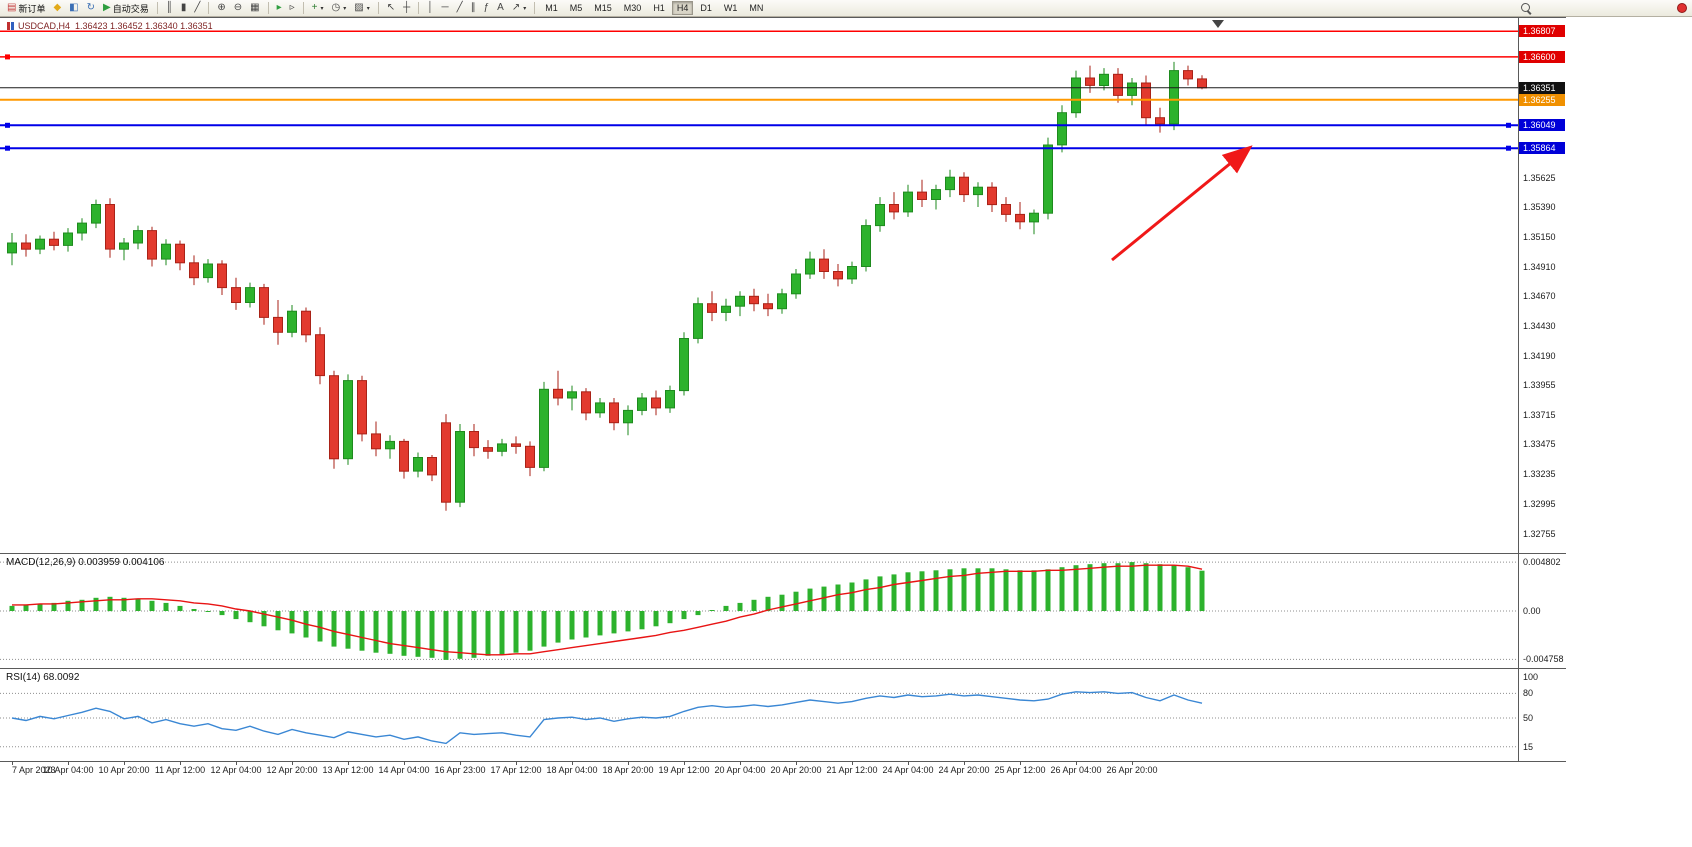 The image size is (1692, 847). I want to click on bar-chart-button: ║, so click(169, 8).